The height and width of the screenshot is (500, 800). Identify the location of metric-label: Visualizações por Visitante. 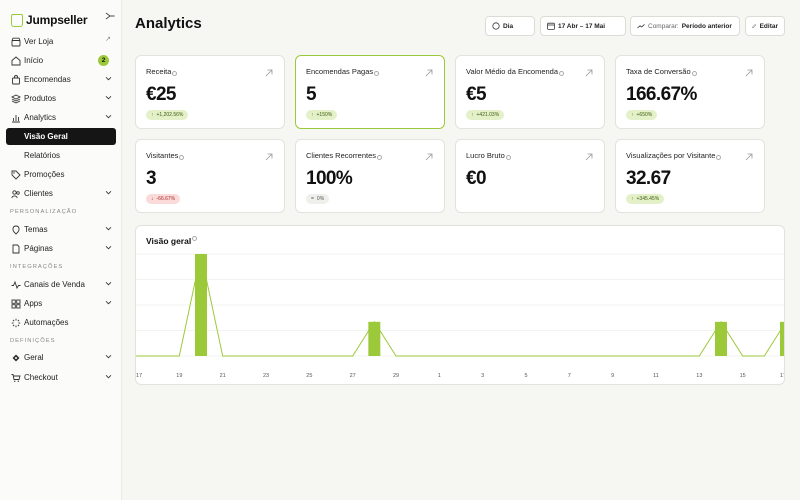
(674, 155).